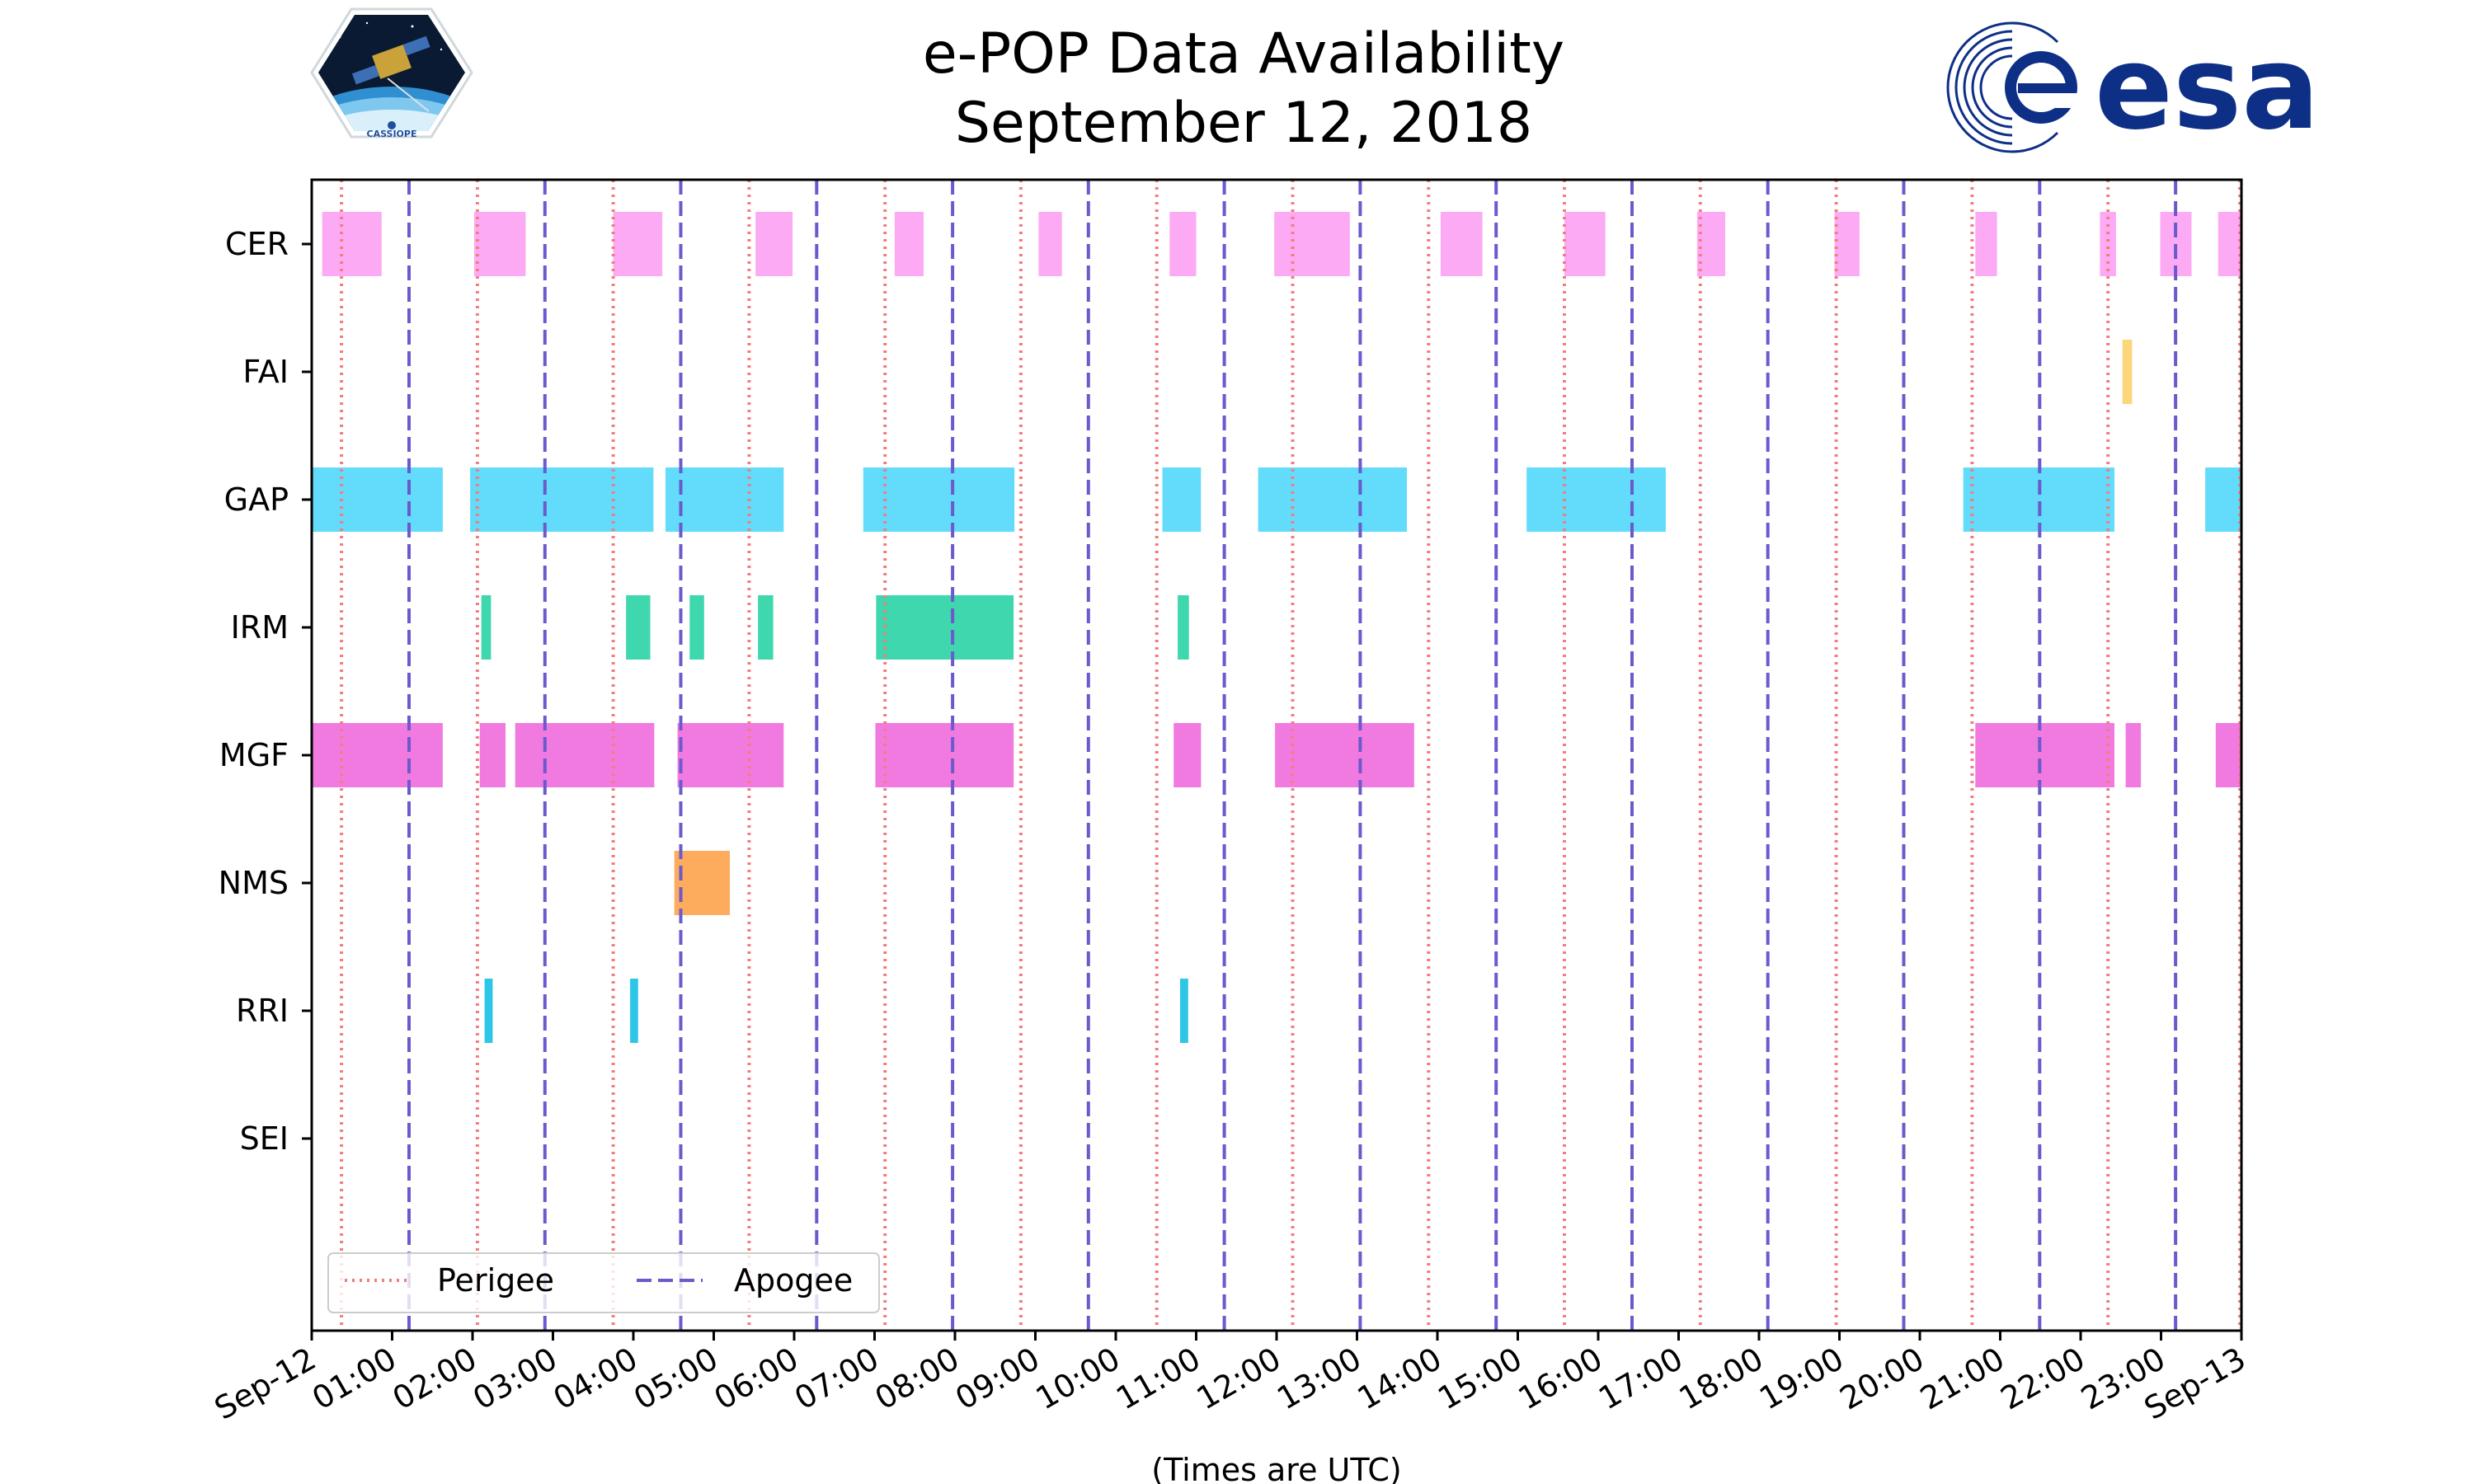 The width and height of the screenshot is (2474, 1484). I want to click on esa-logo: esa, so click(2133, 88).